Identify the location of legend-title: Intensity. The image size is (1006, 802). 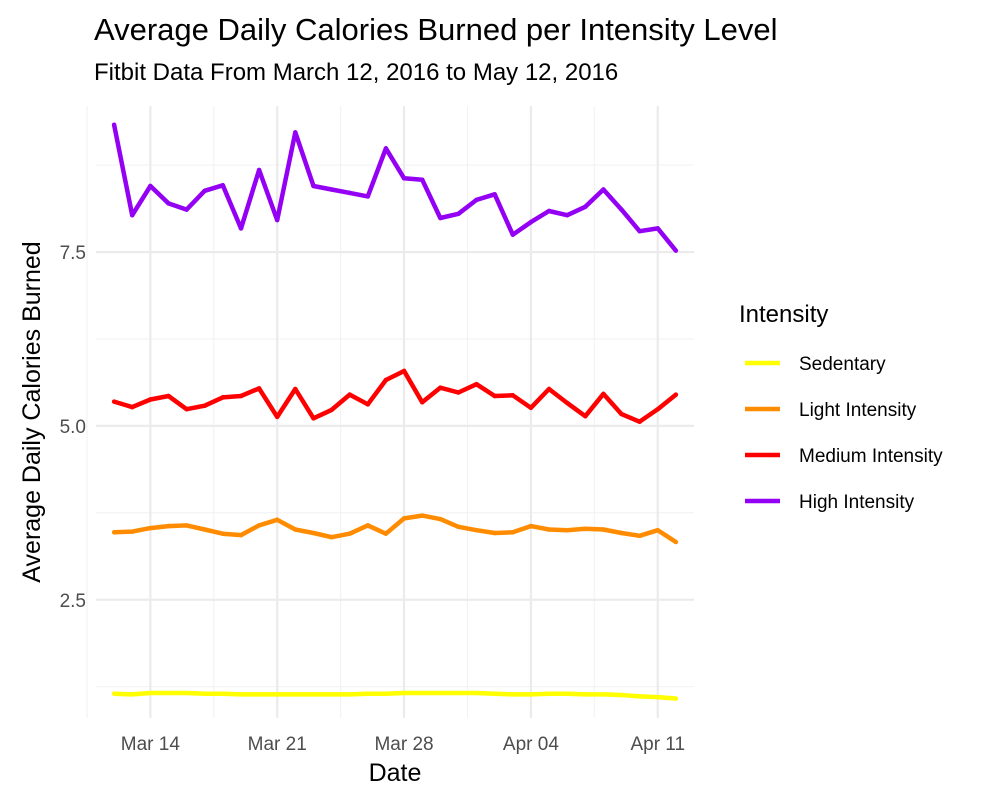
(783, 314).